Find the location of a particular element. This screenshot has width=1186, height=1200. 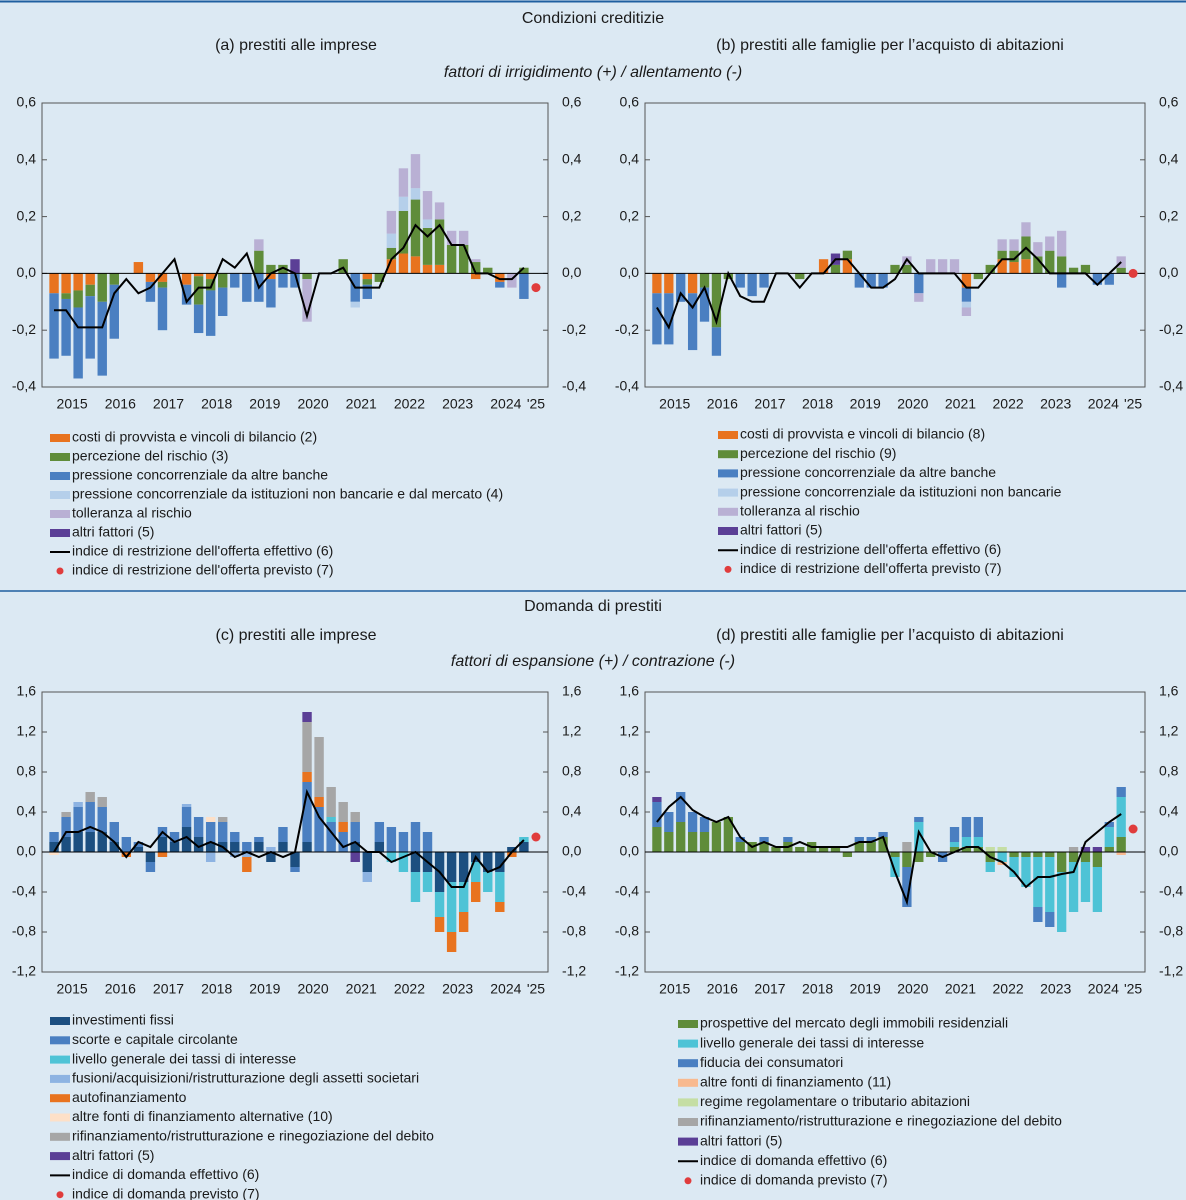

y2-tick-label: 1,6 is located at coordinates (572, 691).